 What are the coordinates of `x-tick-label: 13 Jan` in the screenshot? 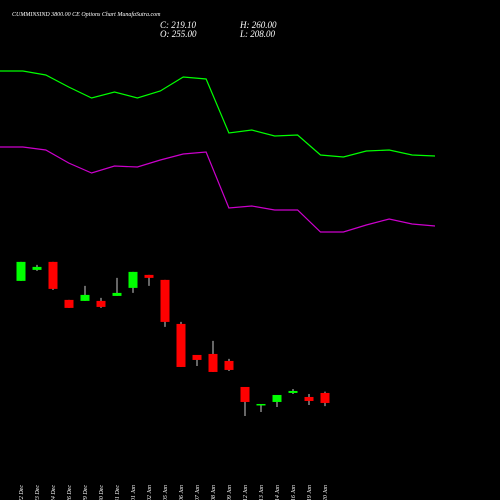 It's located at (262, 492).